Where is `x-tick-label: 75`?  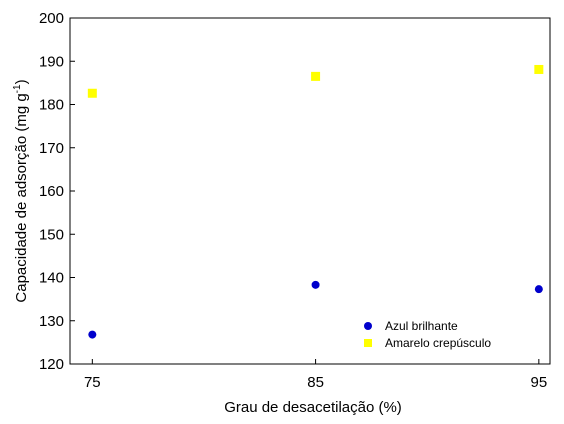
x-tick-label: 75 is located at coordinates (92, 382).